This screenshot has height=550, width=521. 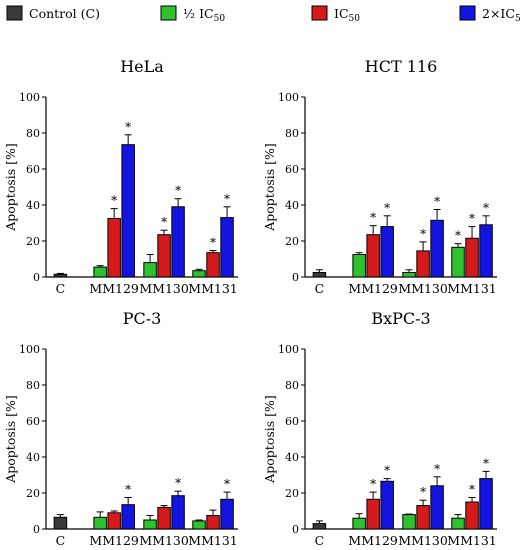 I want to click on legend: Control (C) ½ IC50 IC50 2×IC50, so click(x=263, y=14).